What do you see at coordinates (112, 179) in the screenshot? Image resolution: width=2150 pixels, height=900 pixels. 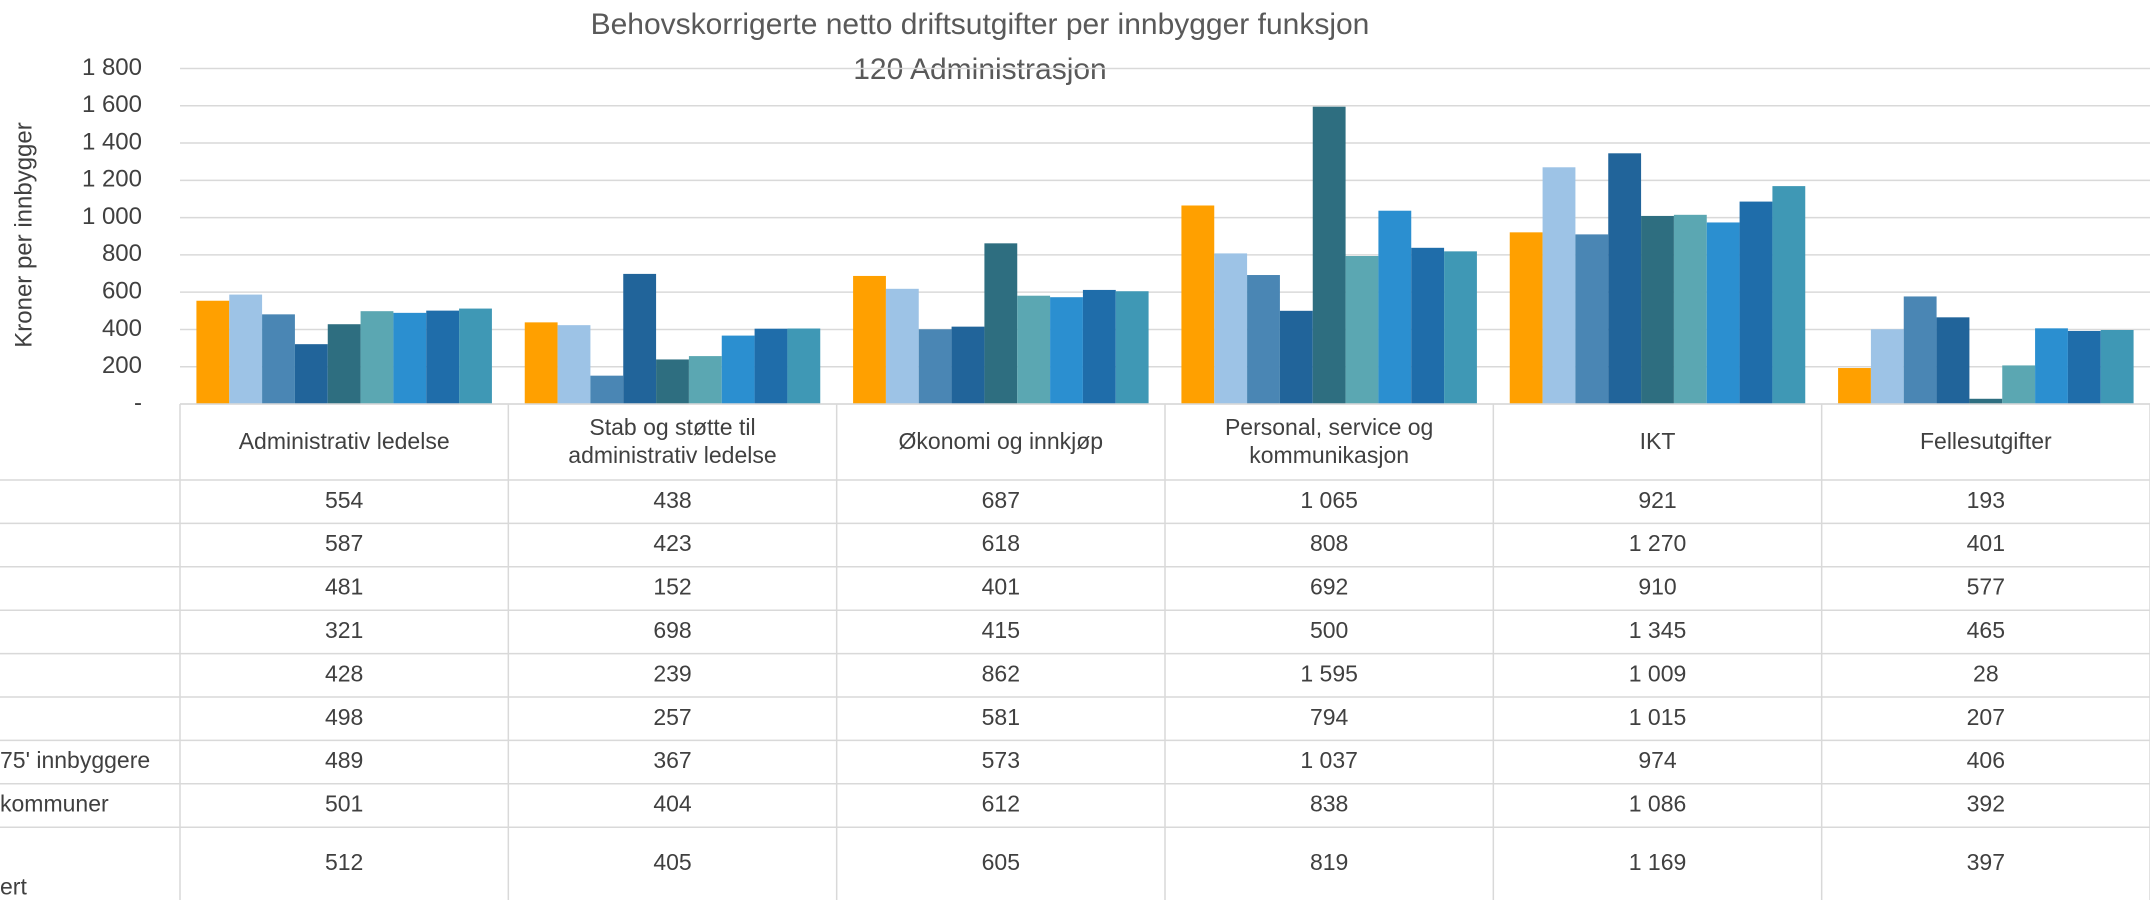 I see `y-tick-label: 1 200` at bounding box center [112, 179].